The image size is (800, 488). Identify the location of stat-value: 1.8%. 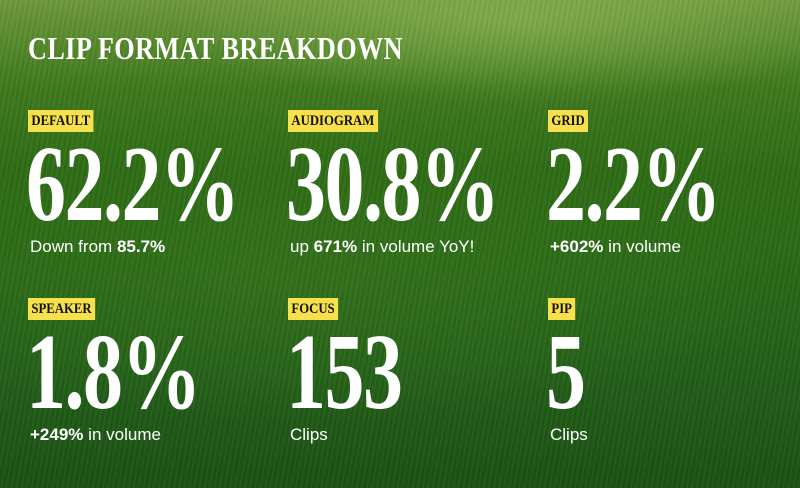
(113, 372).